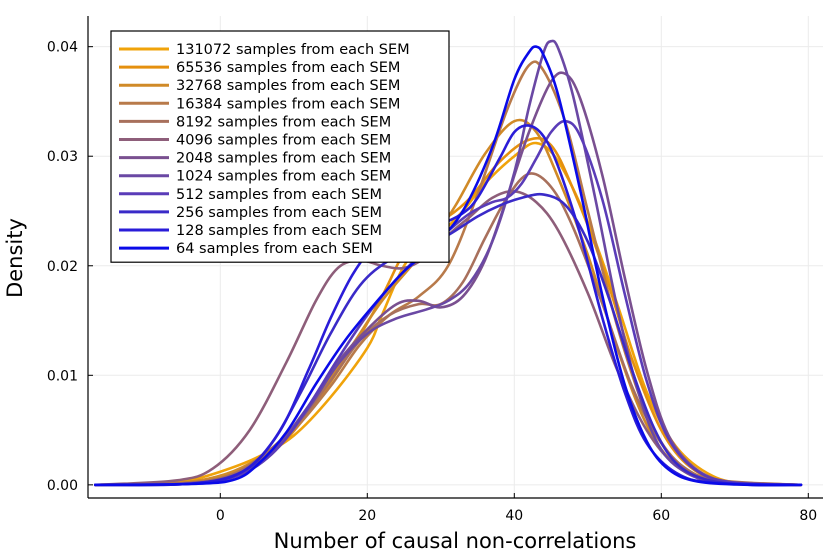  I want to click on y-tick-label: 0.03, so click(62, 157).